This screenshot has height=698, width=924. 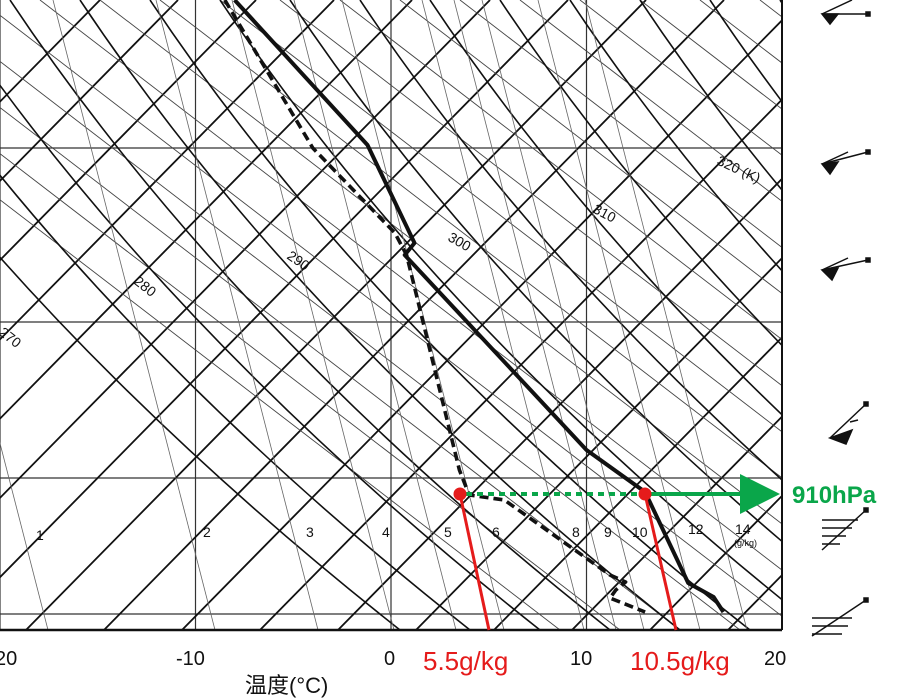 What do you see at coordinates (743, 529) in the screenshot?
I see `mixing-ratio-label-14: 14` at bounding box center [743, 529].